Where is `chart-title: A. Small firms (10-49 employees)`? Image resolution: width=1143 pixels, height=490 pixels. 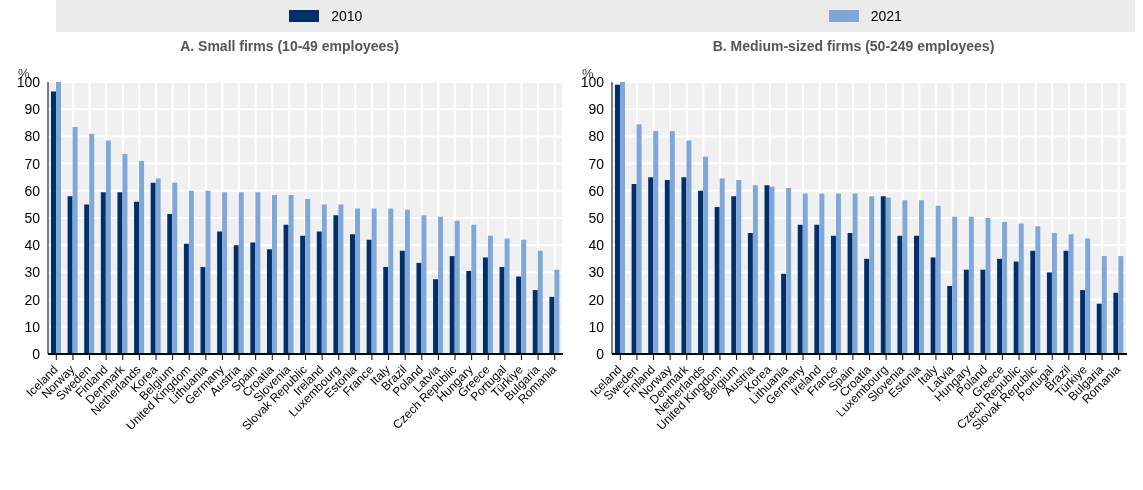
chart-title: A. Small firms (10-49 employees) is located at coordinates (289, 47).